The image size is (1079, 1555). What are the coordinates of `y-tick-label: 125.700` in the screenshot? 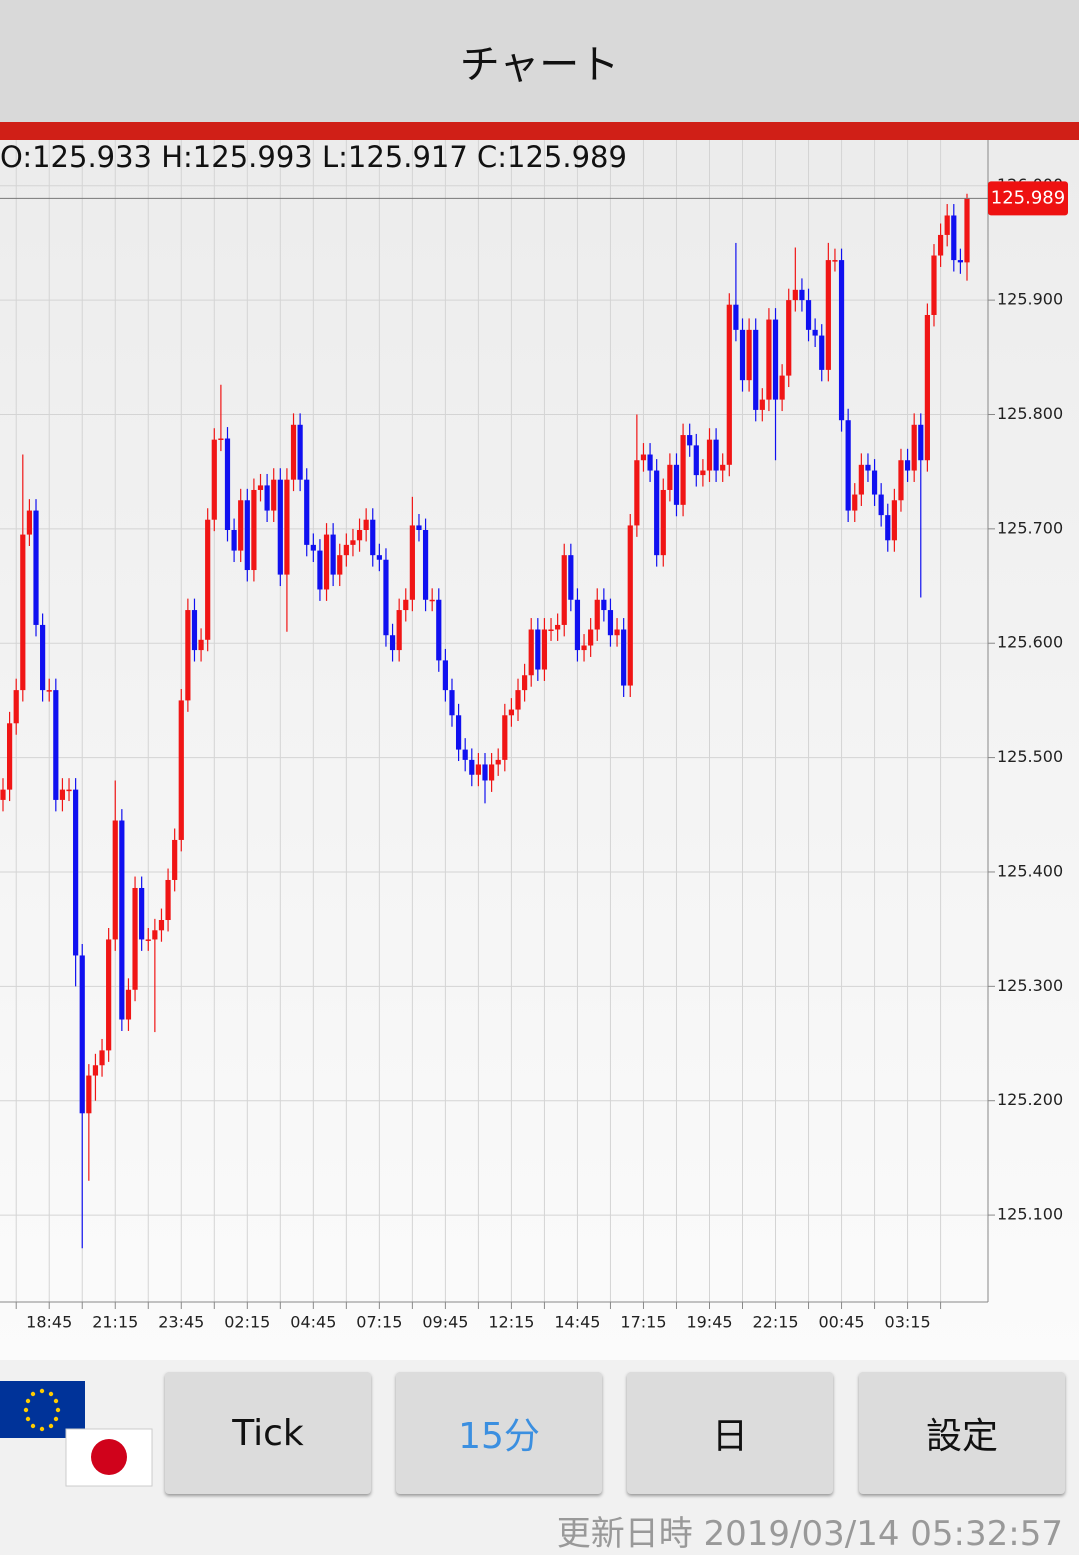 It's located at (1030, 527).